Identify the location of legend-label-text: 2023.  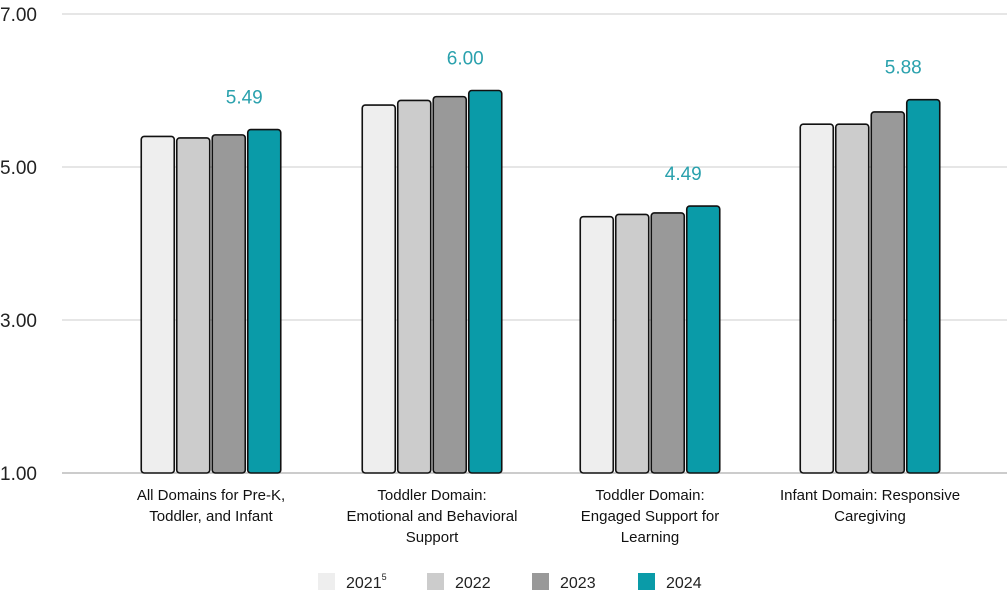
(578, 583).